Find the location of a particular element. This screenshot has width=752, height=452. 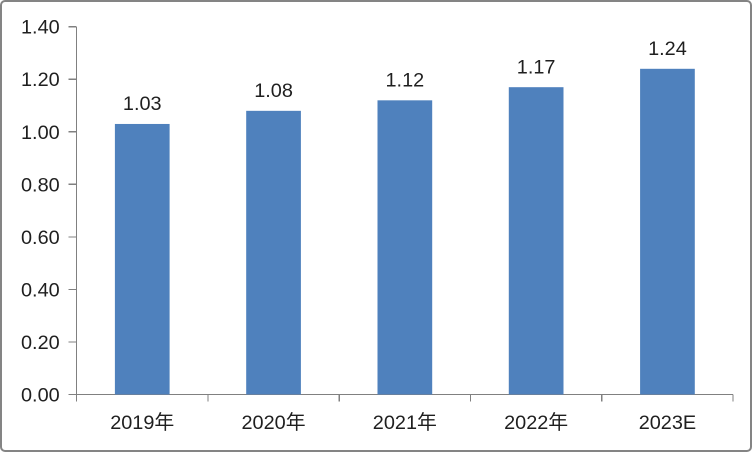

bar-value-label: 1.17 is located at coordinates (536, 67).